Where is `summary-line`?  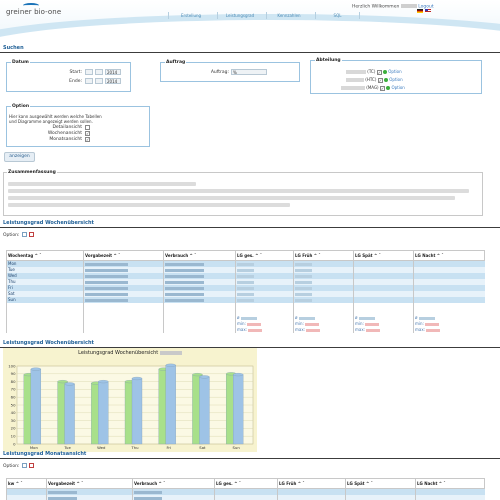
summary-line is located at coordinates (238, 191).